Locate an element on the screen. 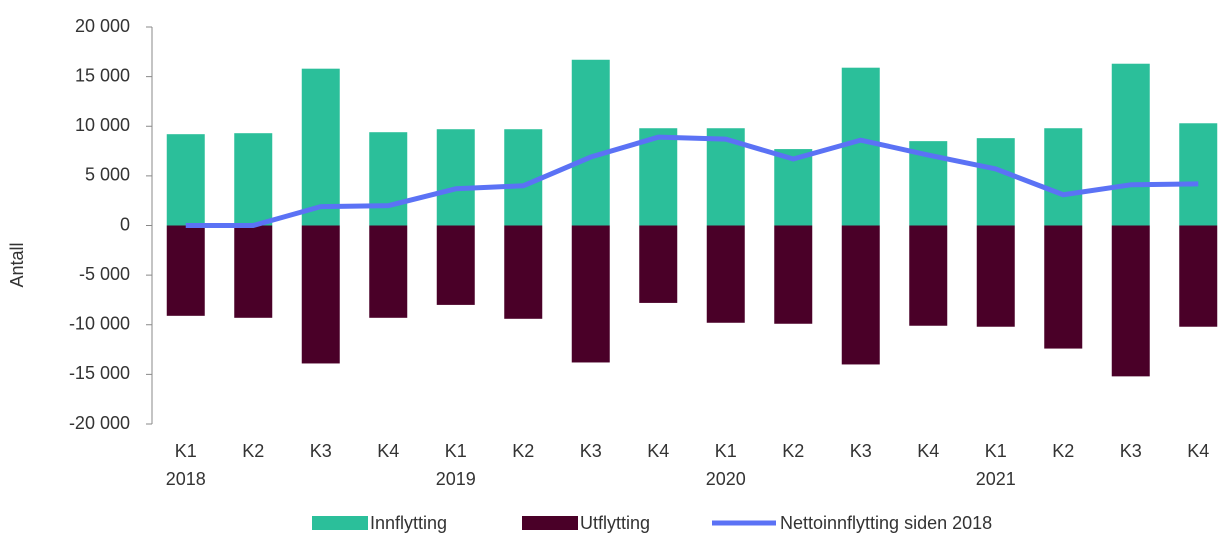 Image resolution: width=1219 pixels, height=534 pixels. line is located at coordinates (692, 181).